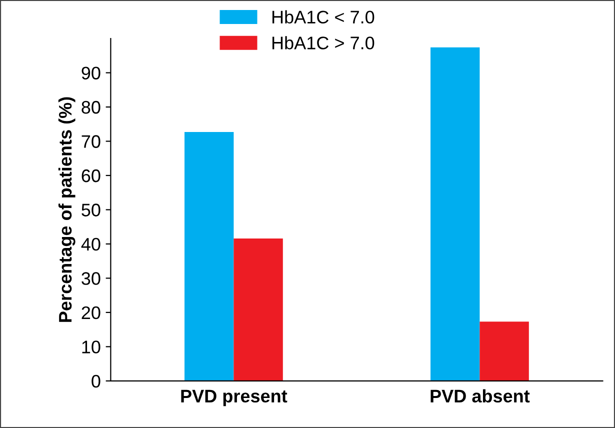 This screenshot has height=428, width=615. Describe the element at coordinates (91, 175) in the screenshot. I see `y-tick-label: 60` at that location.